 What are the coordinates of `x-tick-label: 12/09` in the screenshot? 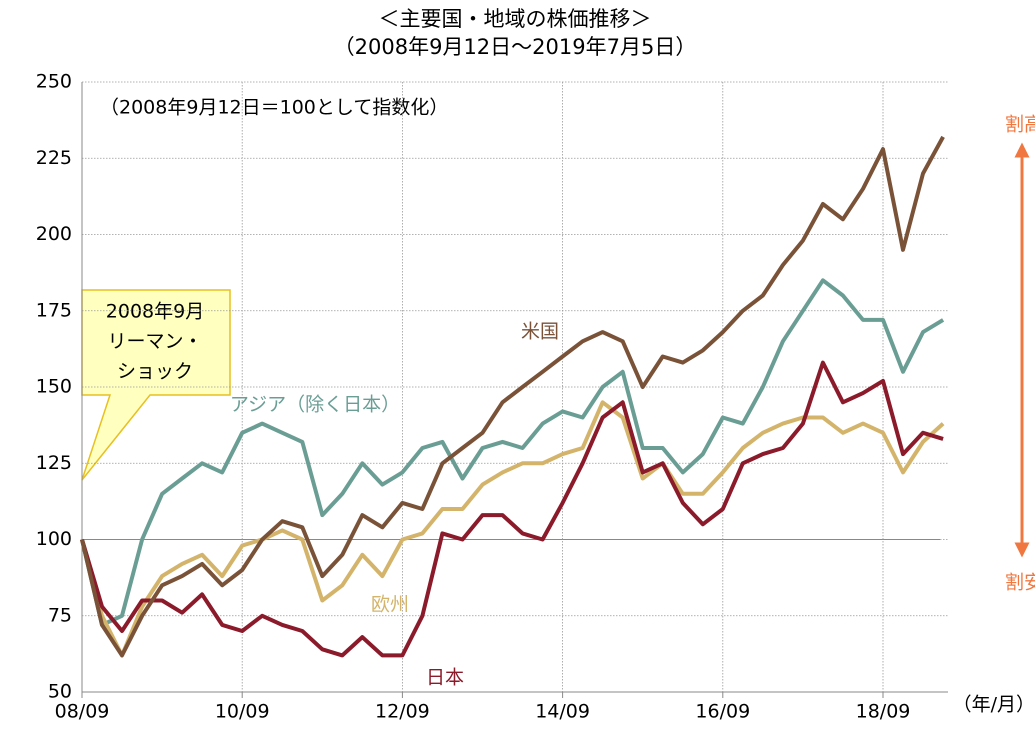 It's located at (402, 712).